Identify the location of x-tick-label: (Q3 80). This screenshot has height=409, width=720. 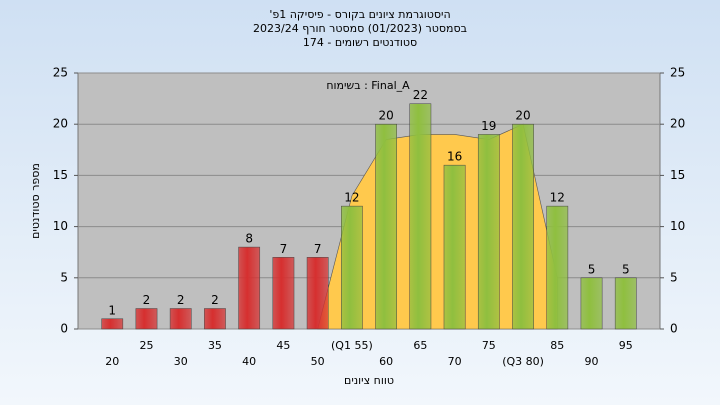
(523, 361).